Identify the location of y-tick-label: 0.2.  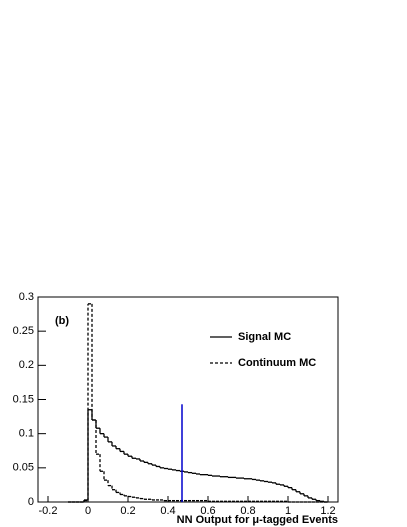
(26, 365).